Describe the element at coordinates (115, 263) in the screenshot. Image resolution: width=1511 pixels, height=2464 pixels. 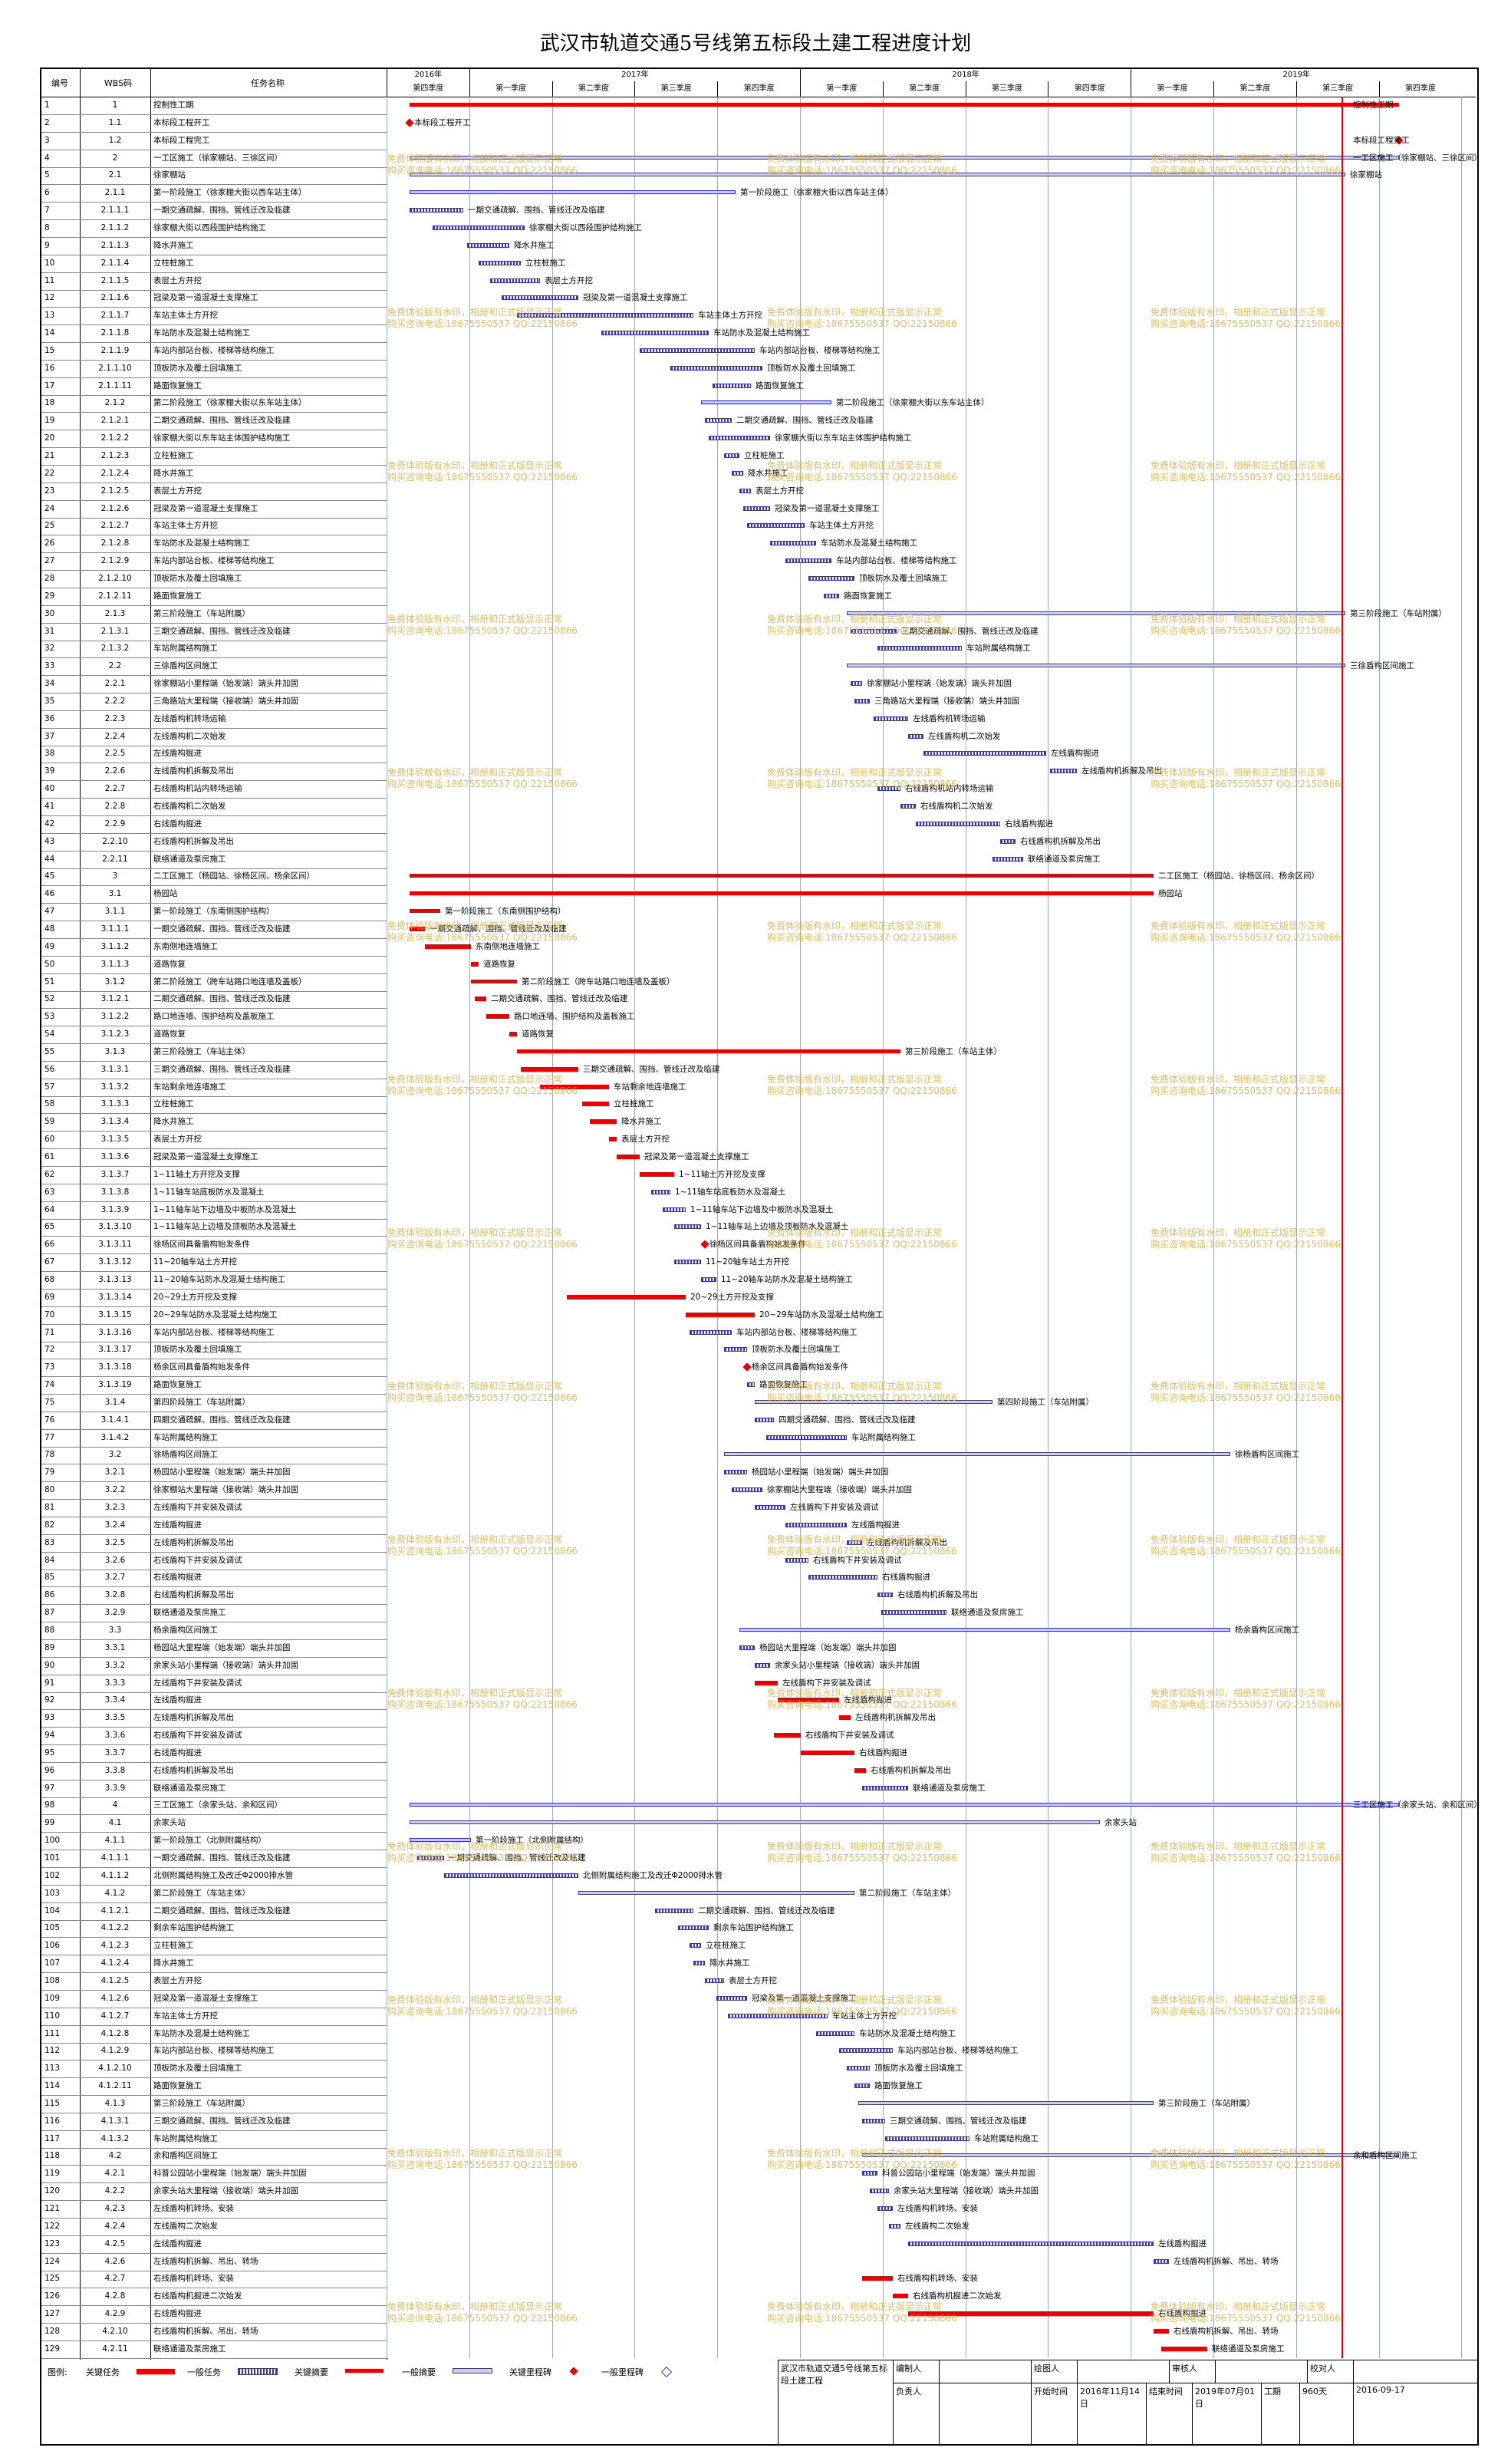
I see `task-wbs: 2.1.1.4` at that location.